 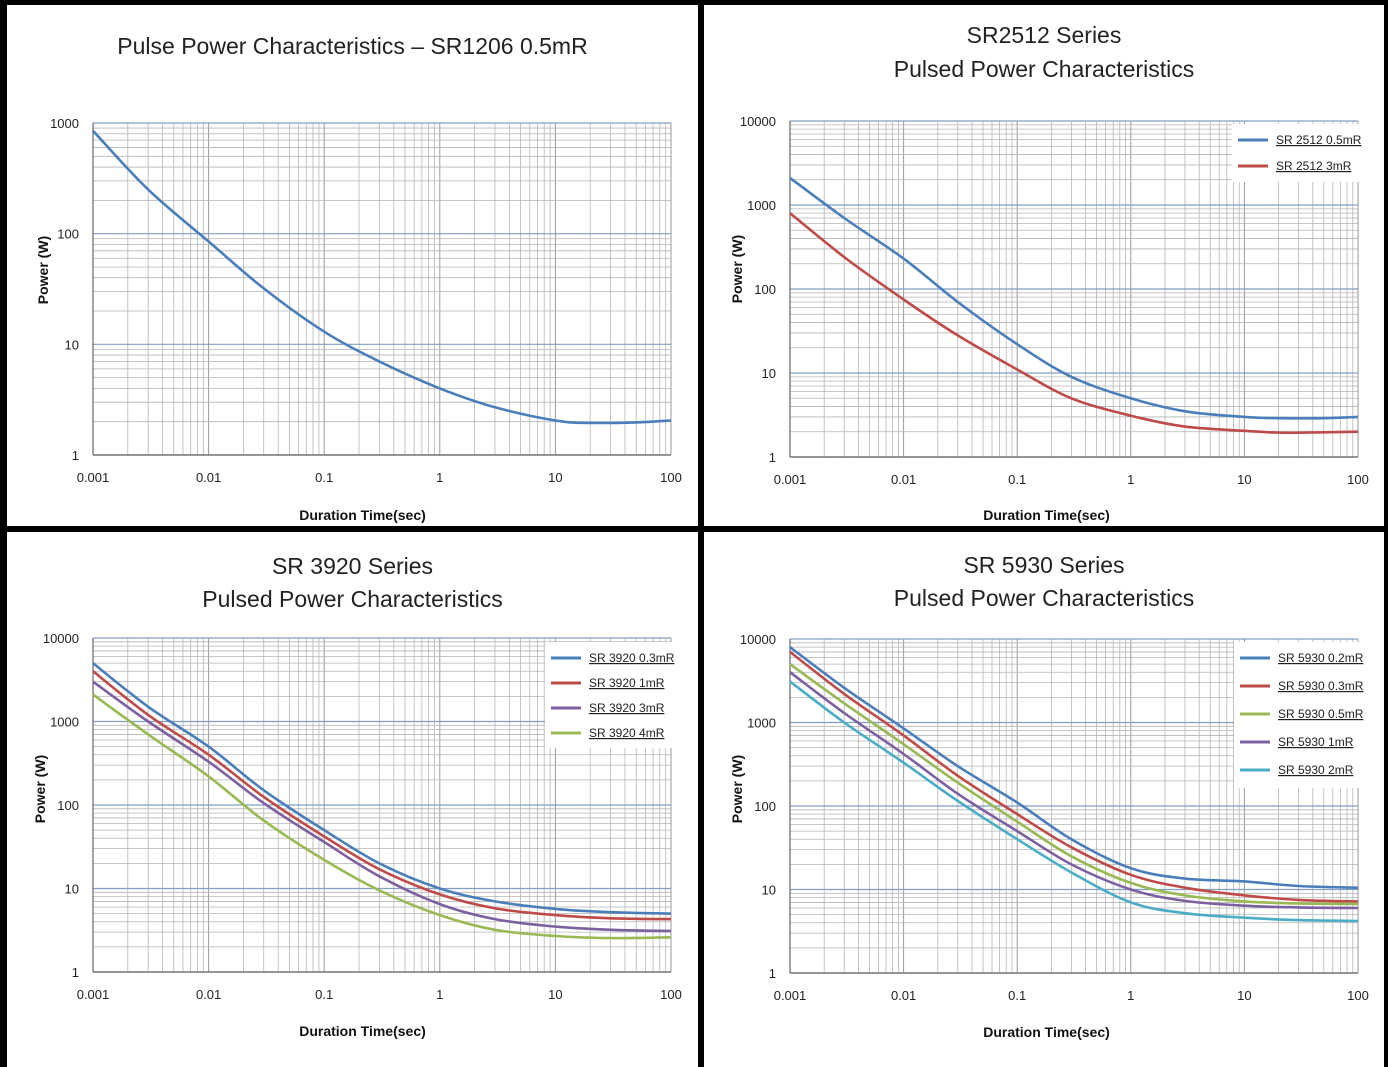 I want to click on legend-entry: SR 3920 4mR, so click(x=627, y=733).